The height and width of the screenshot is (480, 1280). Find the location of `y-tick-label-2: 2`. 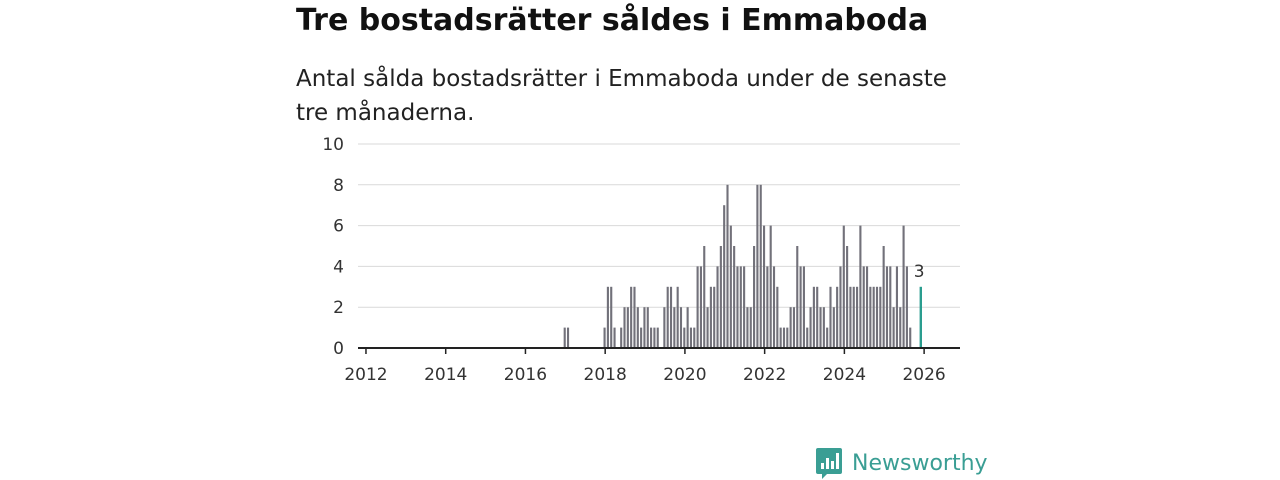

y-tick-label-2: 2 is located at coordinates (338, 308).